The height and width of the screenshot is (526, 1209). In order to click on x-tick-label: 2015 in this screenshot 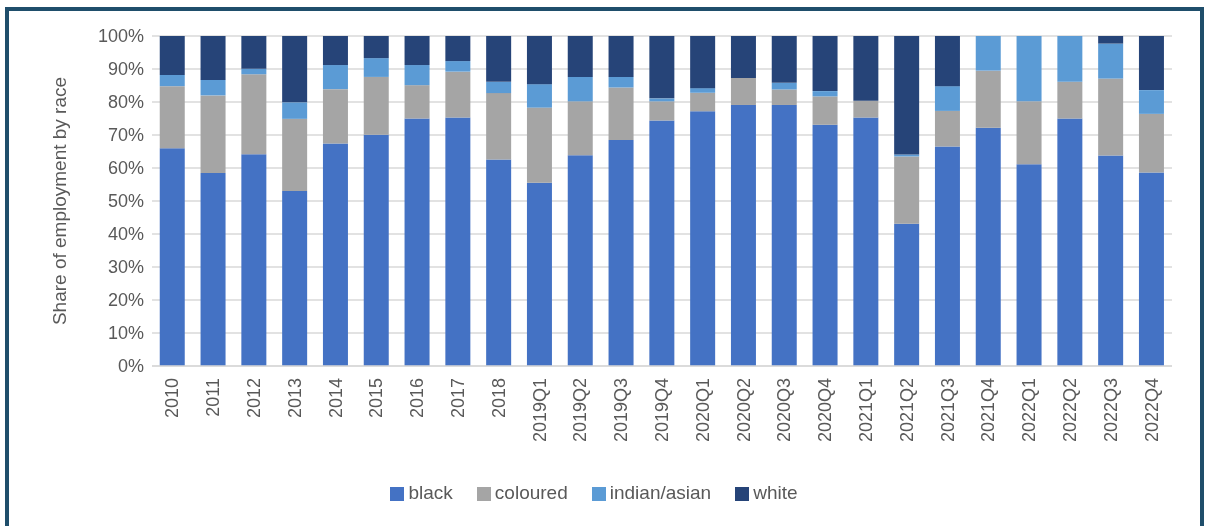, I will do `click(376, 398)`.